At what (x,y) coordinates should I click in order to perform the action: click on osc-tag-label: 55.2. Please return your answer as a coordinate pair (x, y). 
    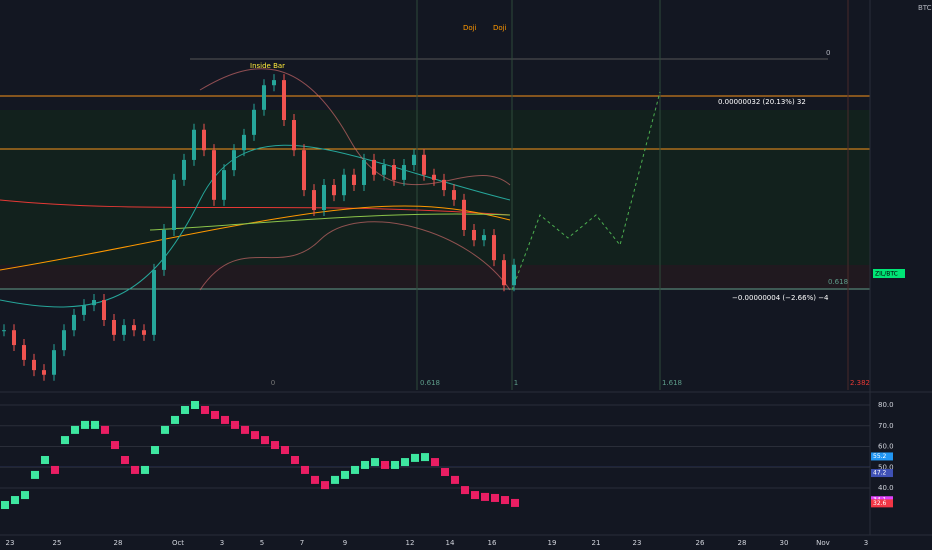
    Looking at the image, I should click on (880, 456).